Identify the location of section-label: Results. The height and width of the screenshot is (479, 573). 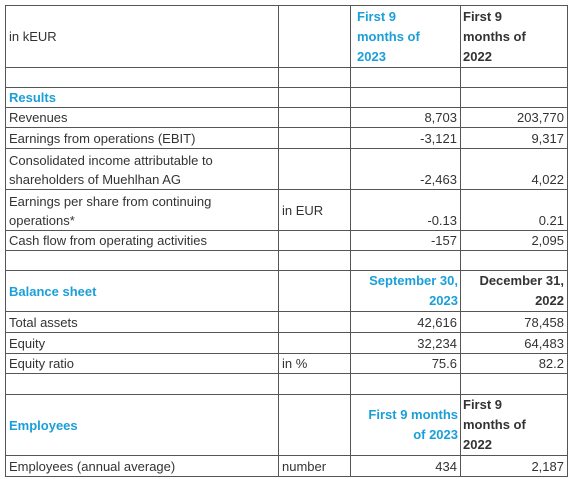
(142, 97).